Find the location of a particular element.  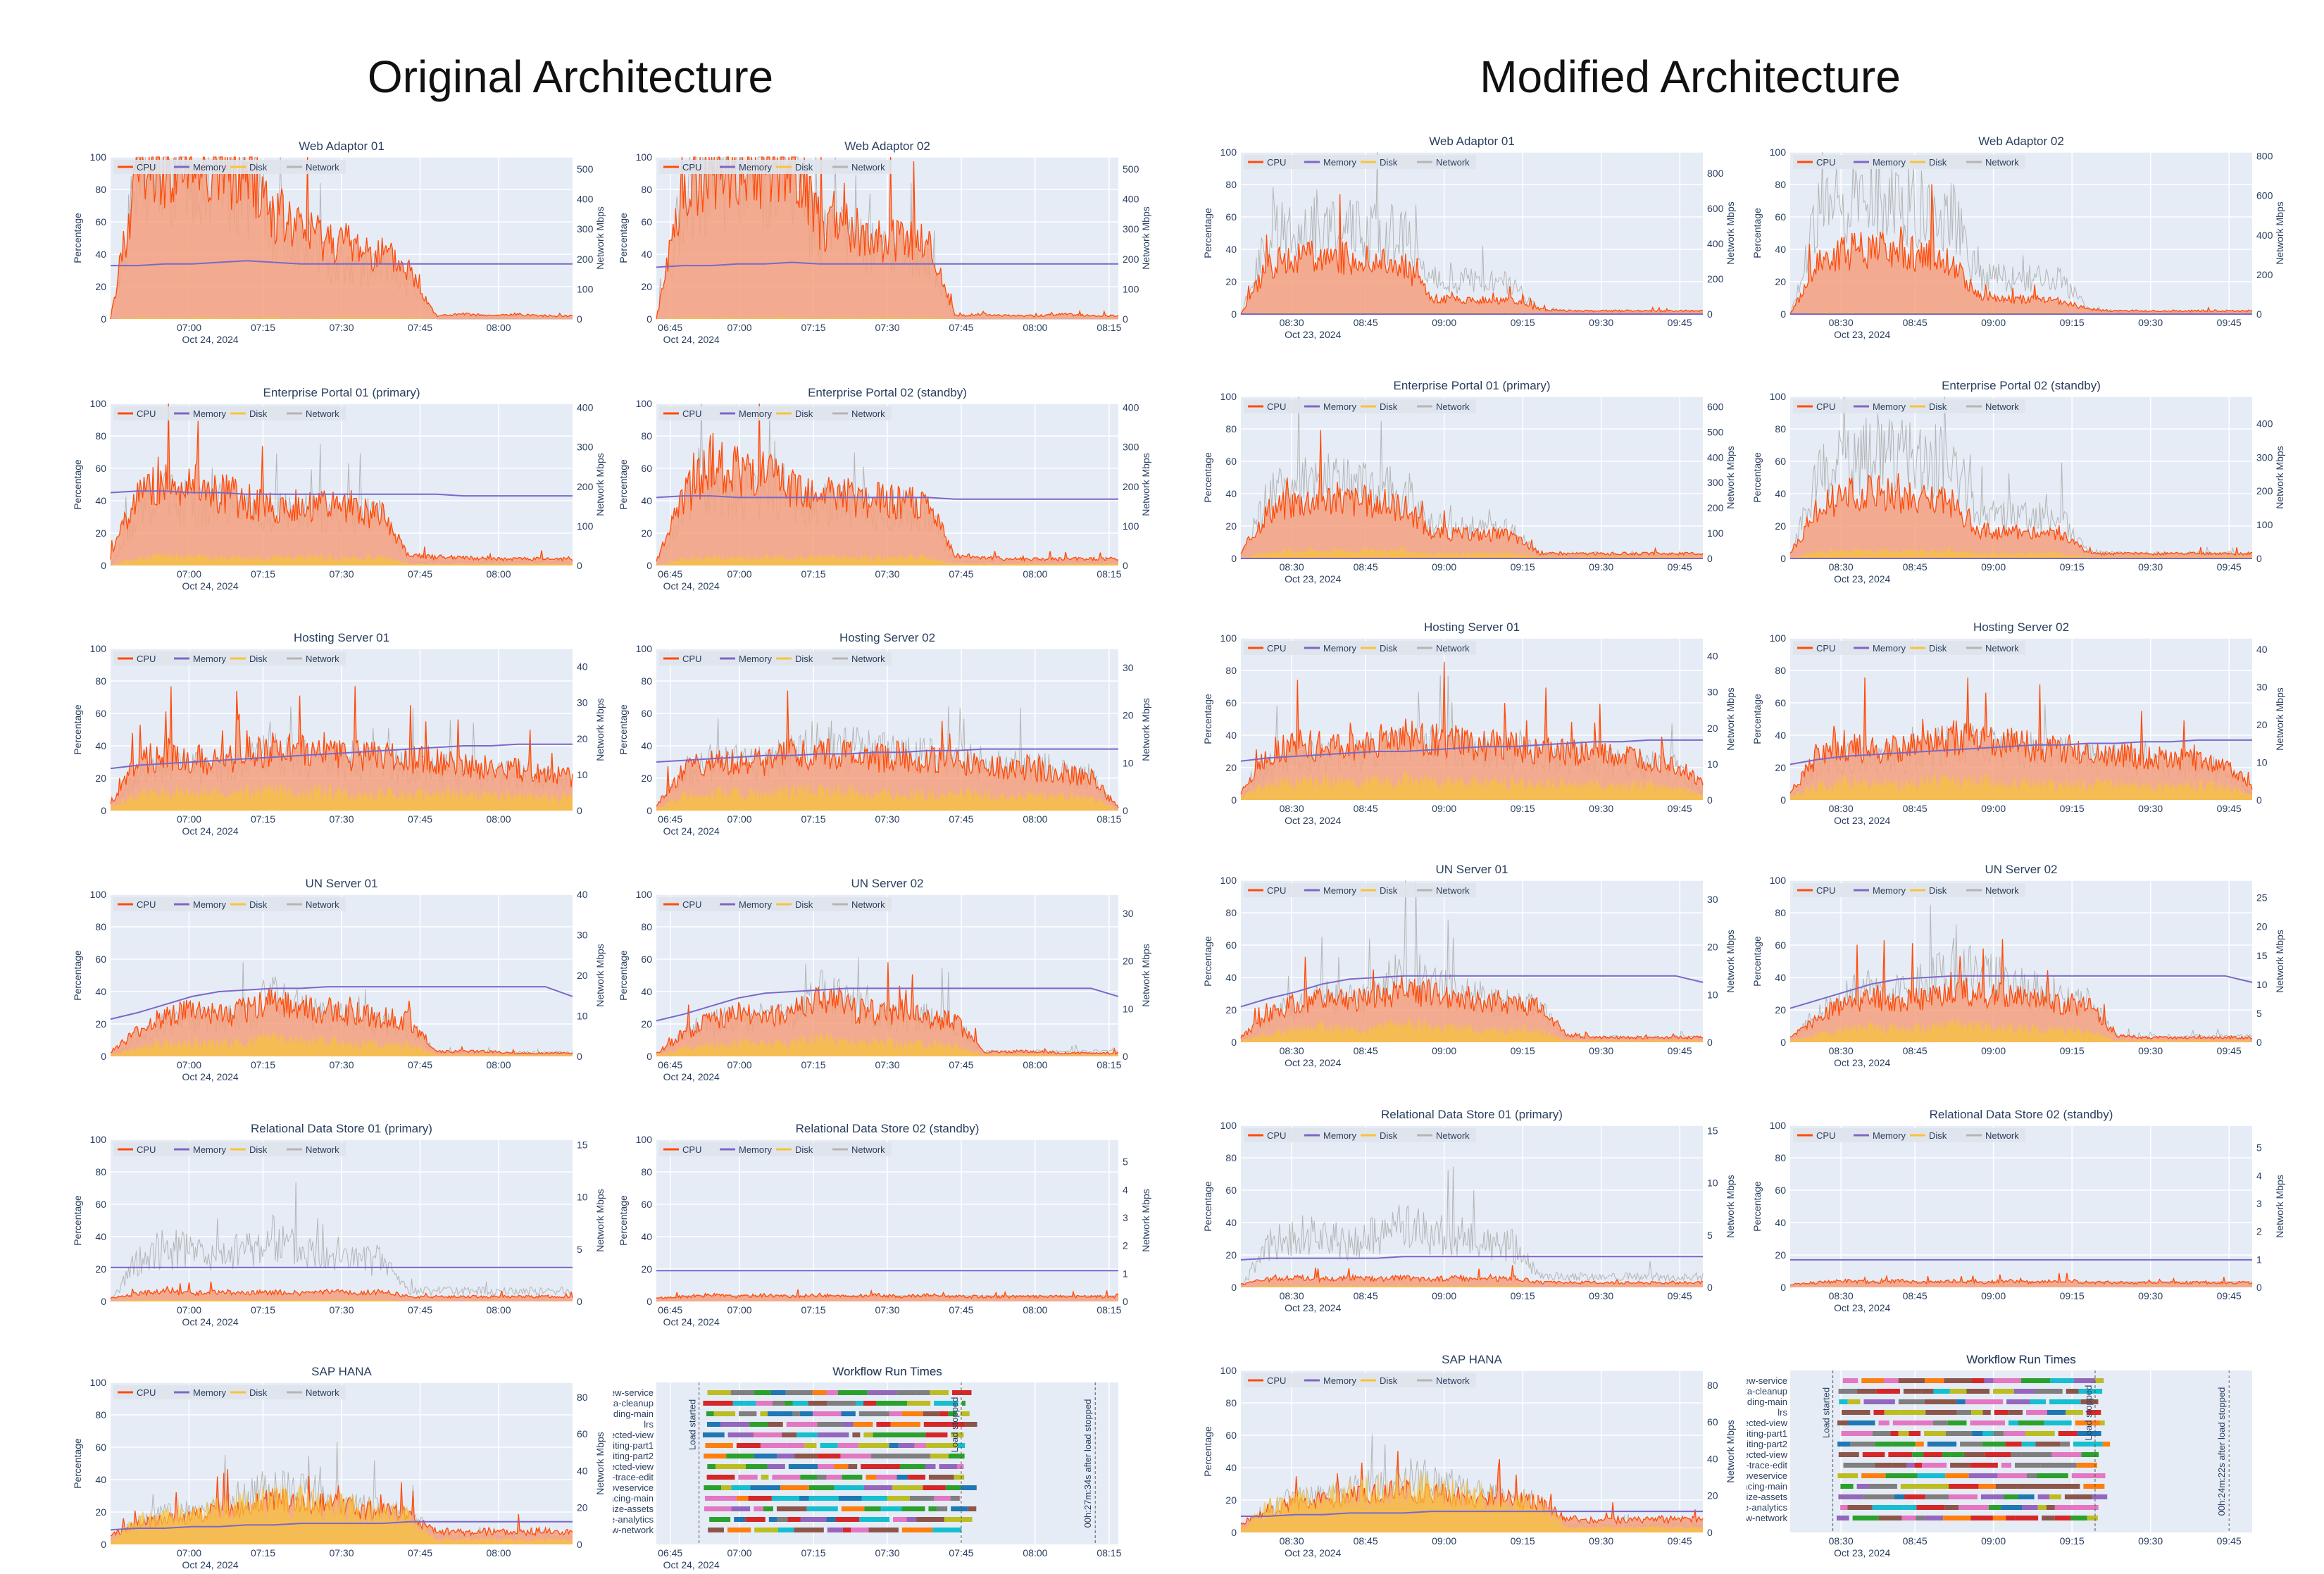

y2-tick-label: 200 is located at coordinates (1131, 259).